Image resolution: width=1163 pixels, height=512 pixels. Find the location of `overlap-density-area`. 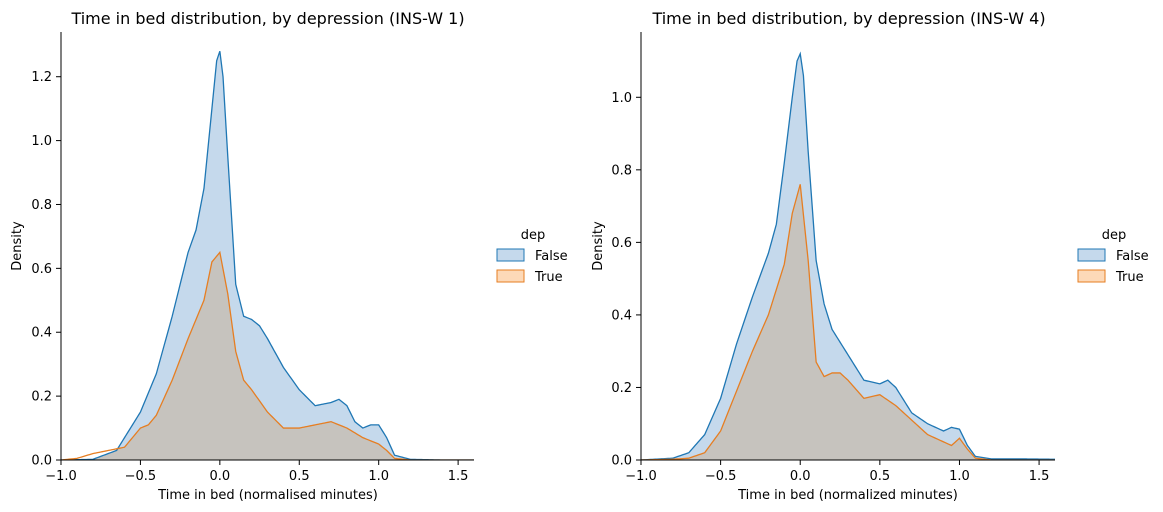

overlap-density-area is located at coordinates (267, 356).